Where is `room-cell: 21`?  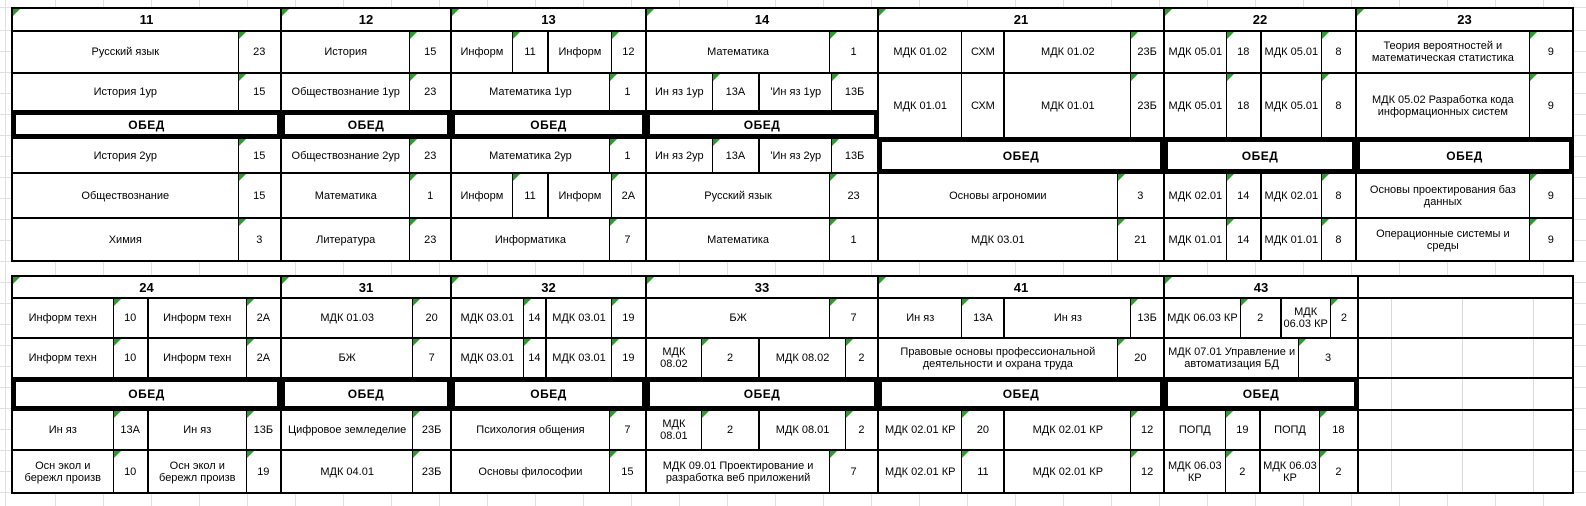
room-cell: 21 is located at coordinates (1139, 239).